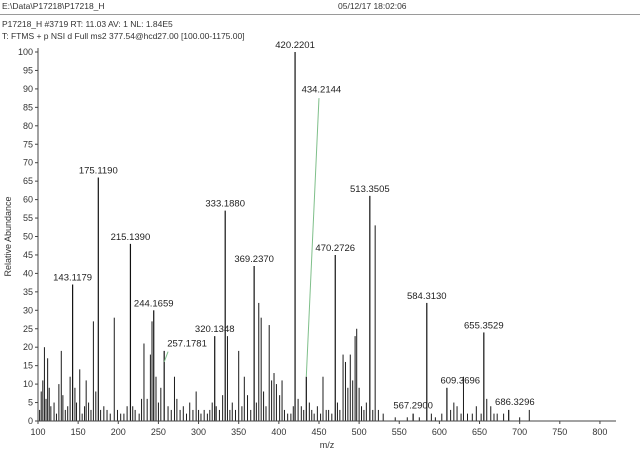  What do you see at coordinates (28, 384) in the screenshot?
I see `y-tick-label: 10` at bounding box center [28, 384].